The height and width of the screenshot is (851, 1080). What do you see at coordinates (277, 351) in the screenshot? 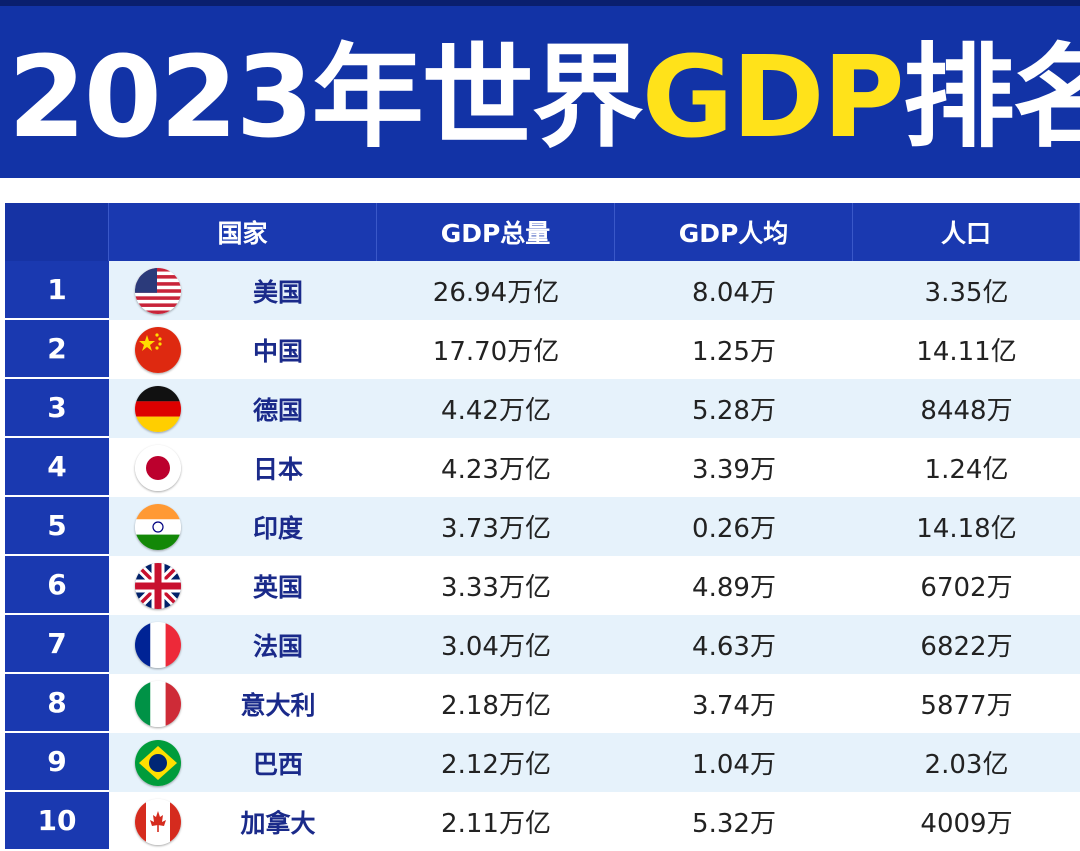
I see `country-name: 中国` at bounding box center [277, 351].